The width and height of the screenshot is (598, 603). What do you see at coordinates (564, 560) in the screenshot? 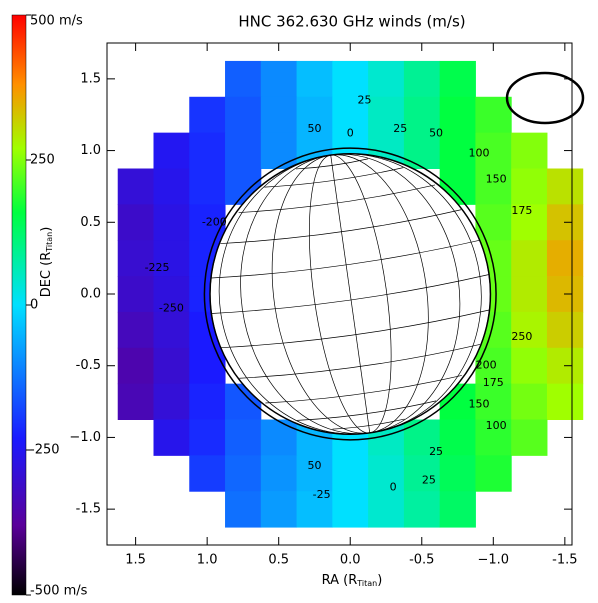
I see `x-tick-label: -1.5` at bounding box center [564, 560].